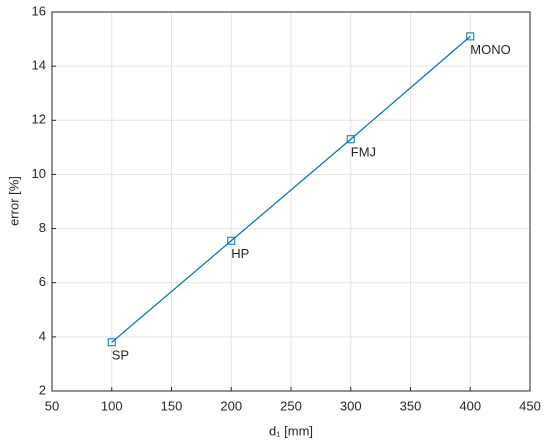 This screenshot has width=550, height=446. Describe the element at coordinates (291, 430) in the screenshot. I see `x-axis-label: d₁ [mm]` at that location.